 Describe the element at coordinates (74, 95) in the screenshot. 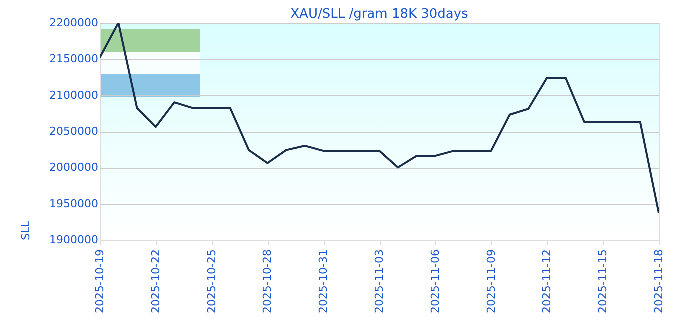

I see `y-tick-label: 2100000` at that location.